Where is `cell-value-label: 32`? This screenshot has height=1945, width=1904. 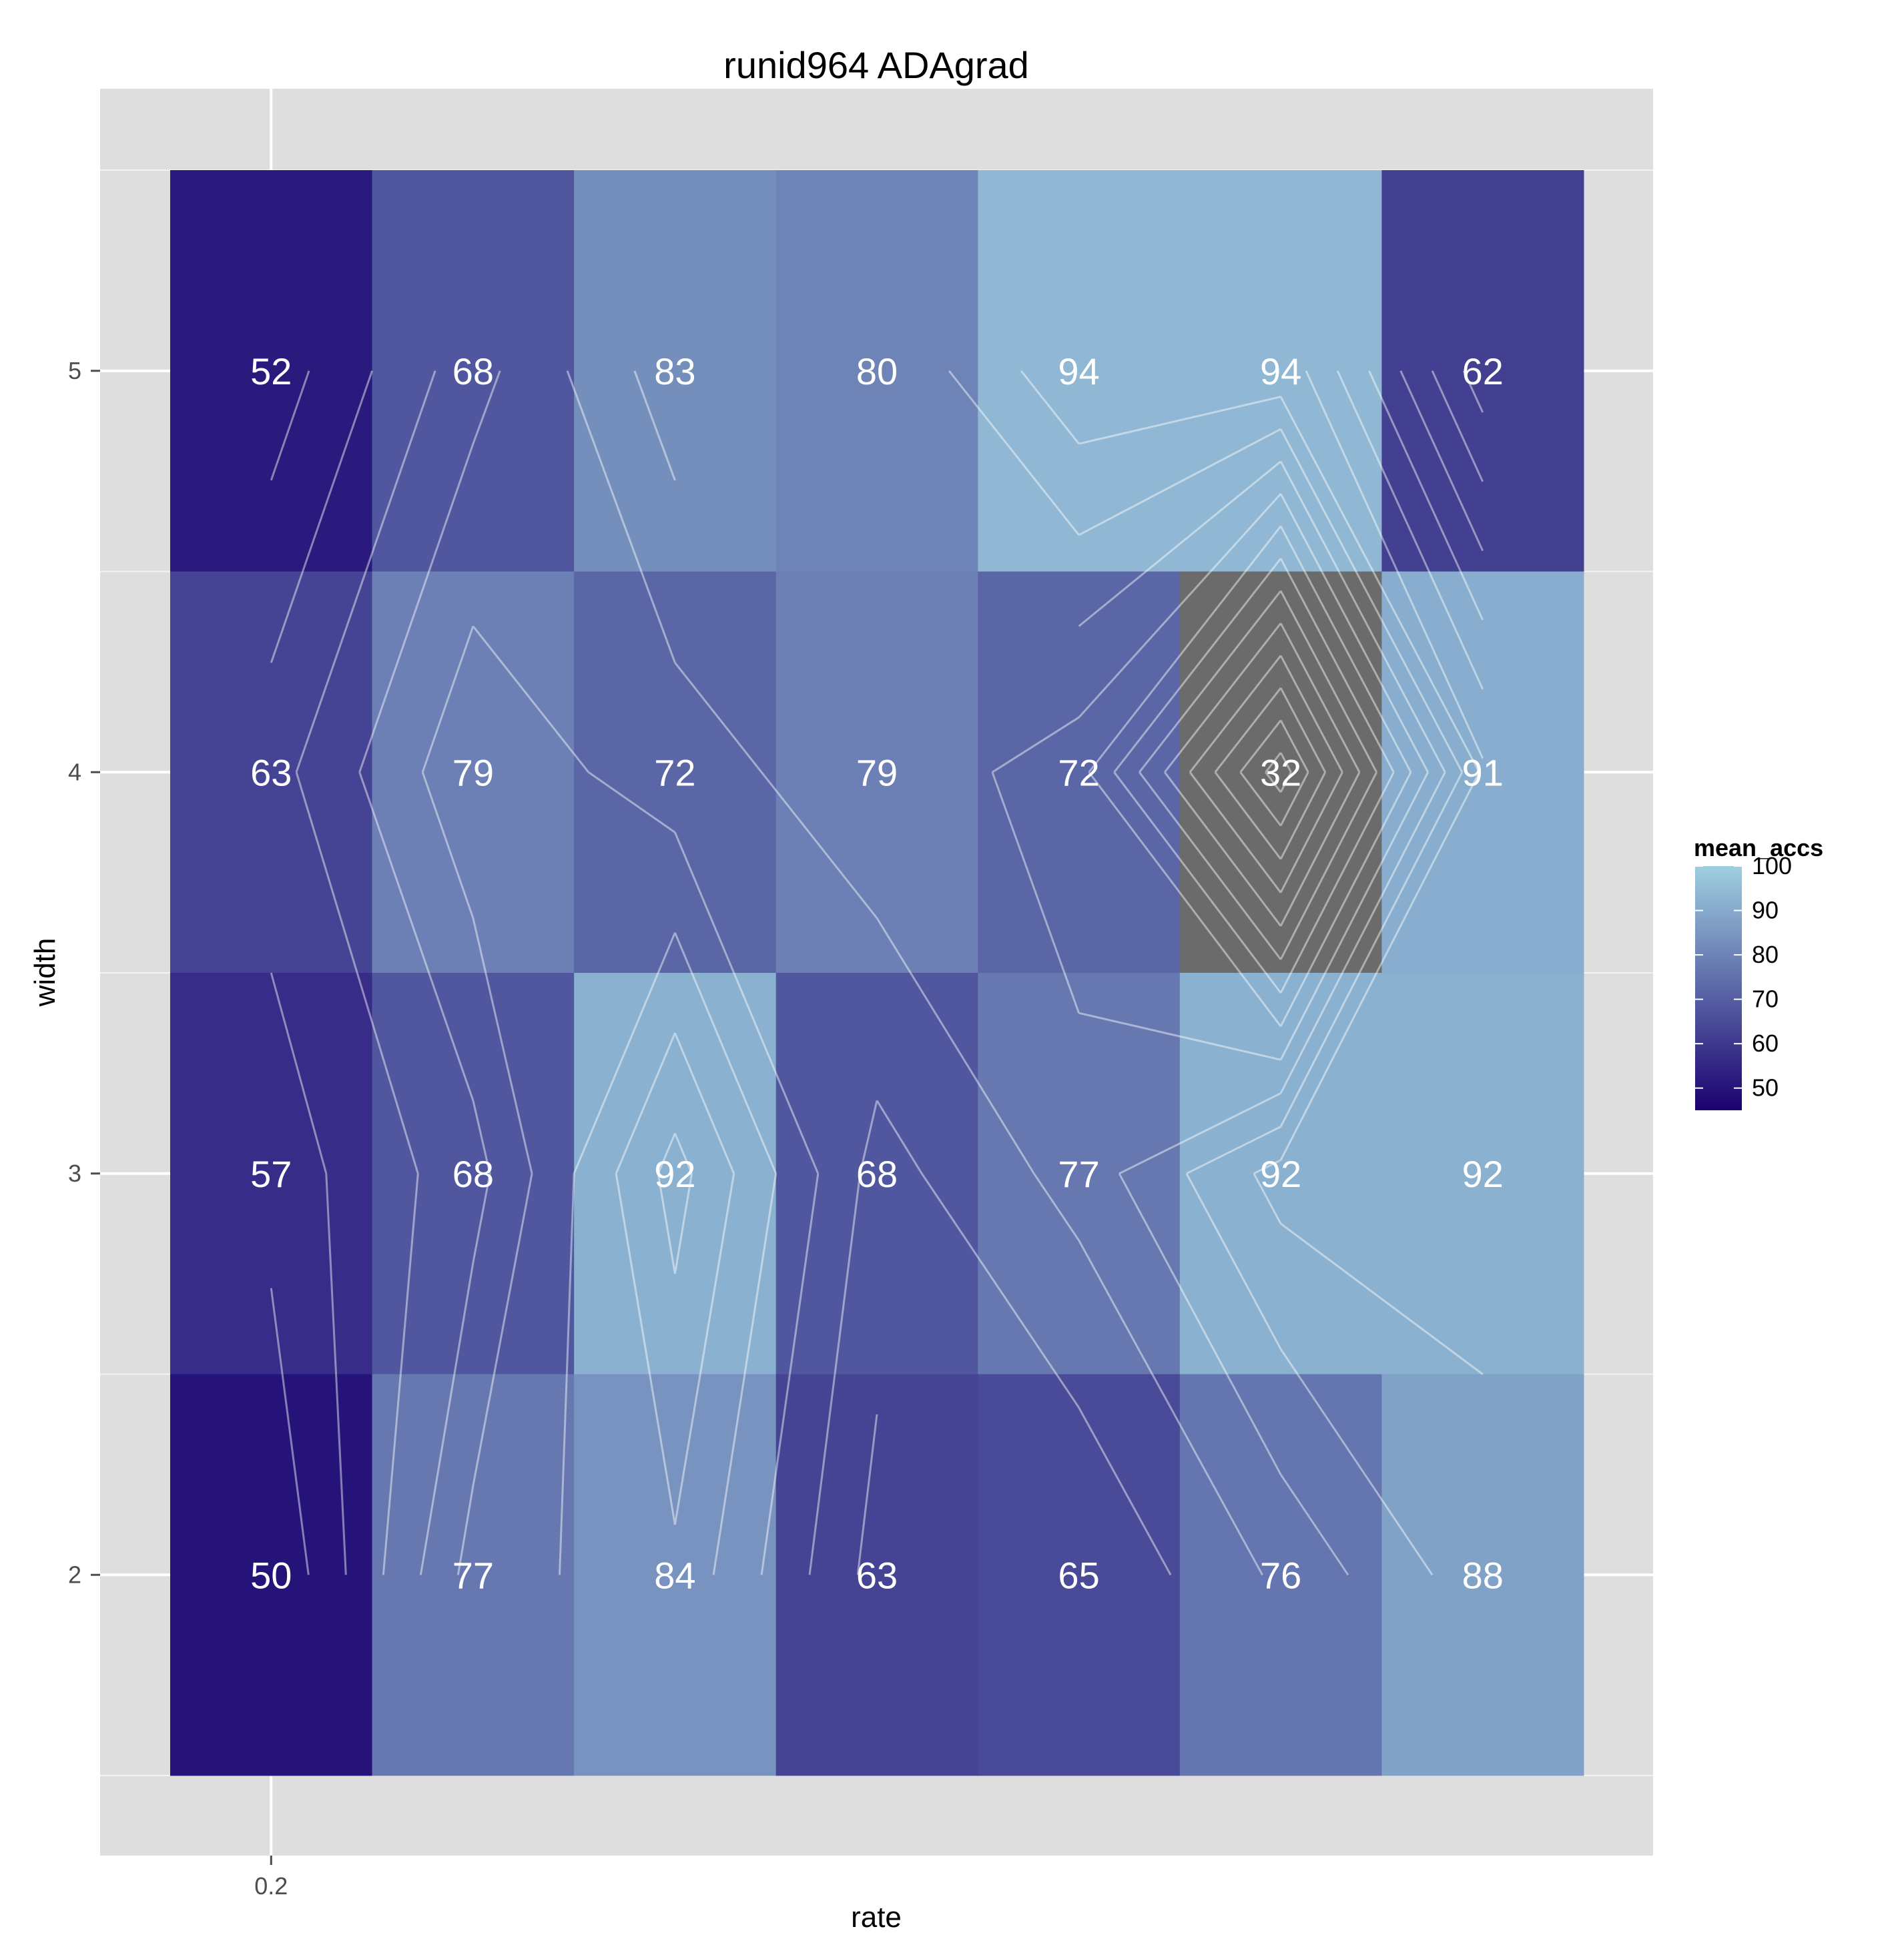 cell-value-label: 32 is located at coordinates (1280, 772).